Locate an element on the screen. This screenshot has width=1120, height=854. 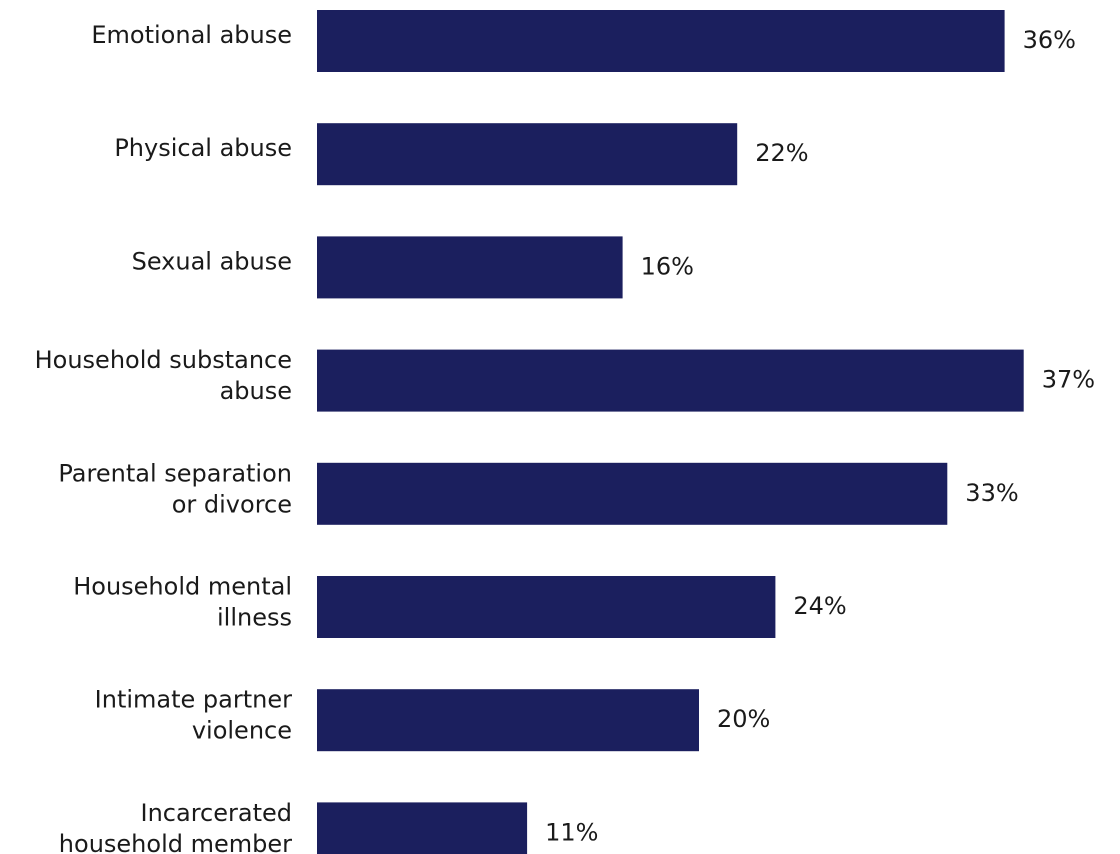
category-label-line: Intimate partner is located at coordinates (193, 700).